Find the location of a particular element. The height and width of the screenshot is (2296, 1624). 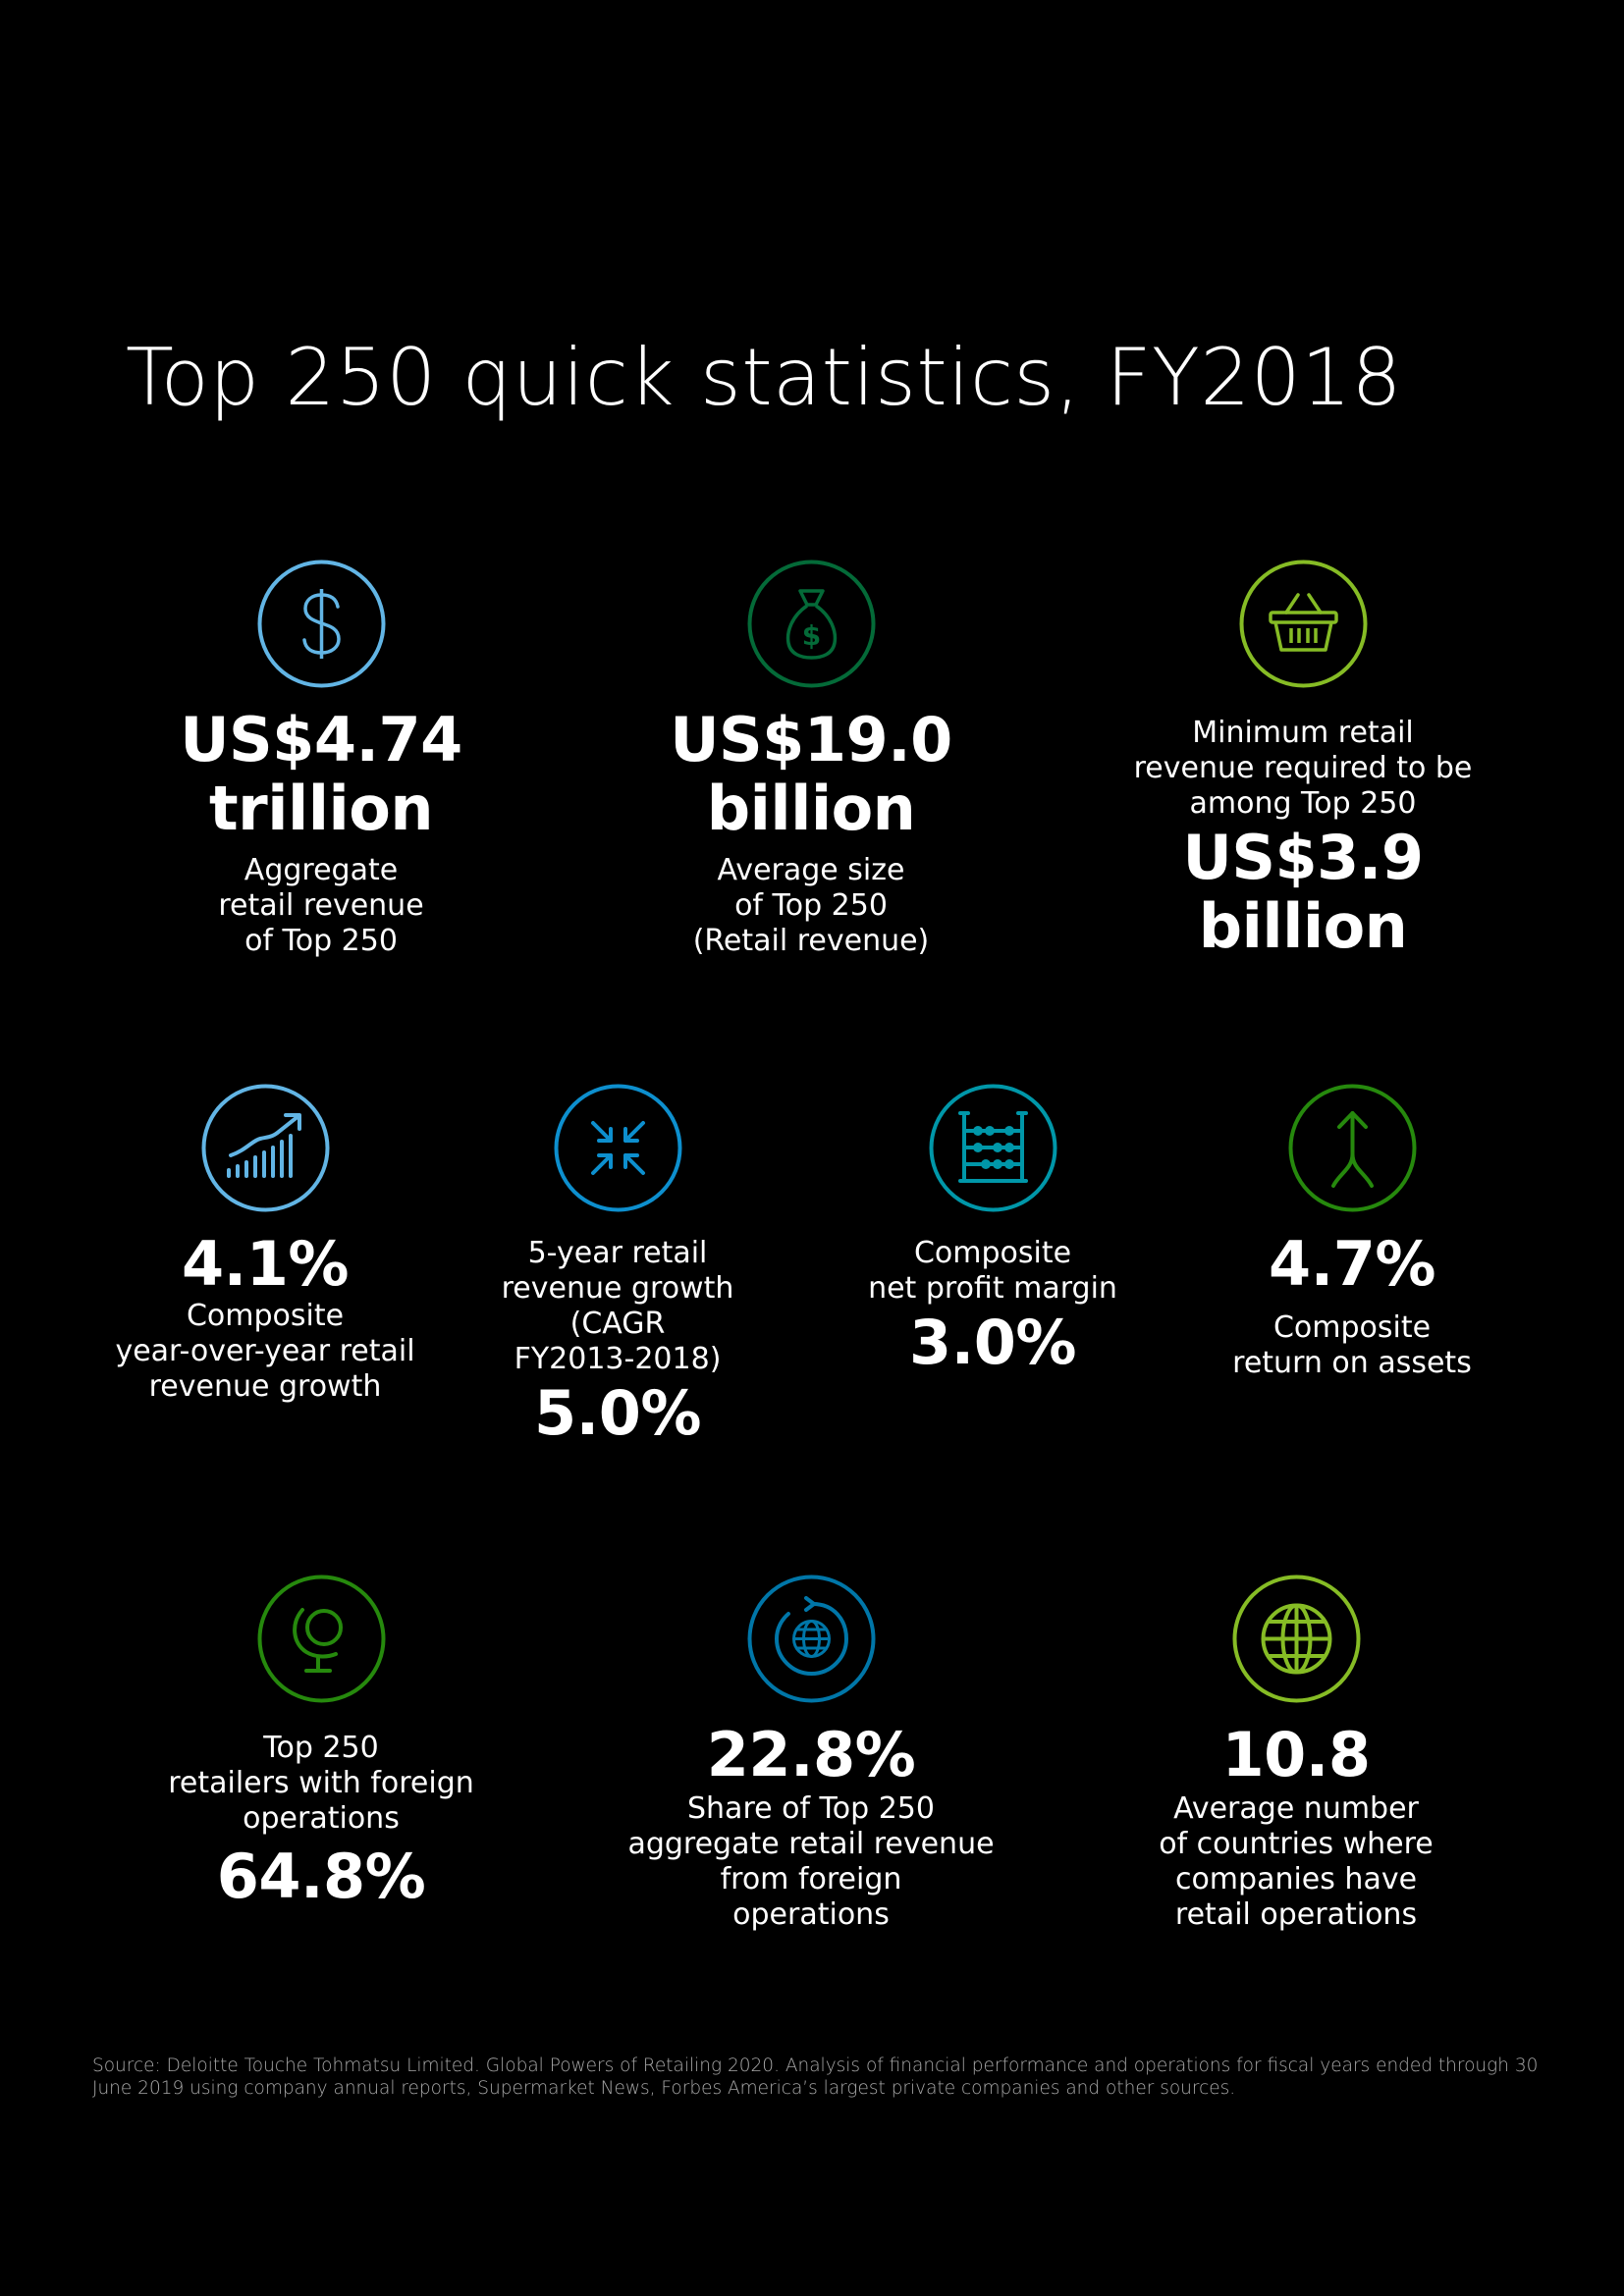

stat-net-profit-margin: Composite net profit margin 3.0% is located at coordinates (992, 1230).